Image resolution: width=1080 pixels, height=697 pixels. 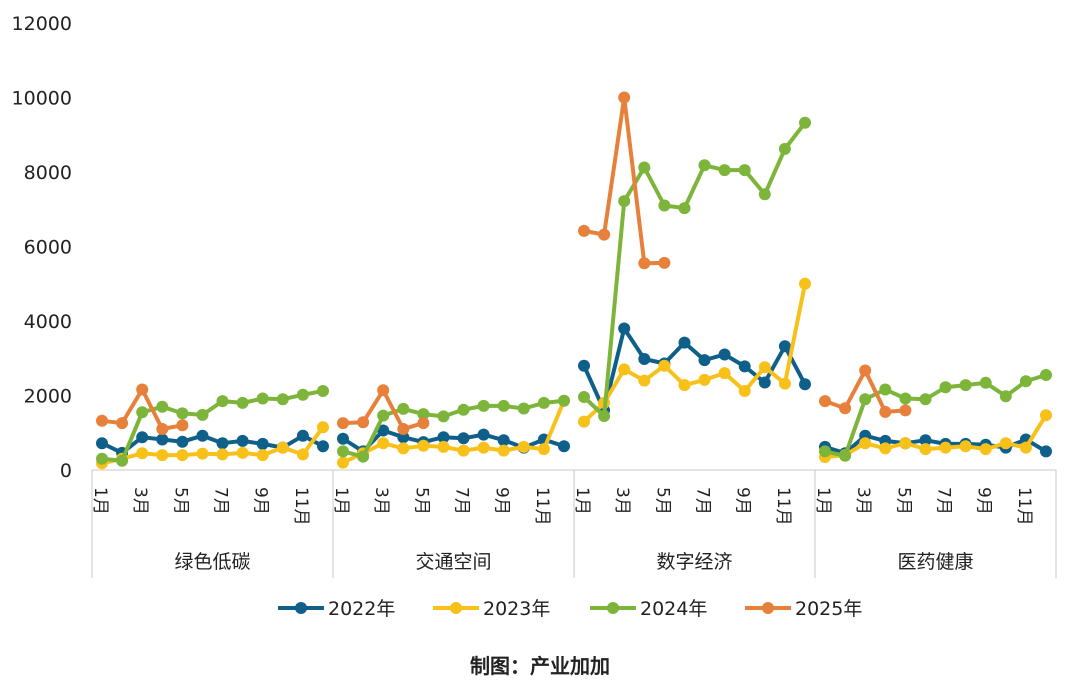 I want to click on y-tick-label: 4000, so click(x=48, y=322).